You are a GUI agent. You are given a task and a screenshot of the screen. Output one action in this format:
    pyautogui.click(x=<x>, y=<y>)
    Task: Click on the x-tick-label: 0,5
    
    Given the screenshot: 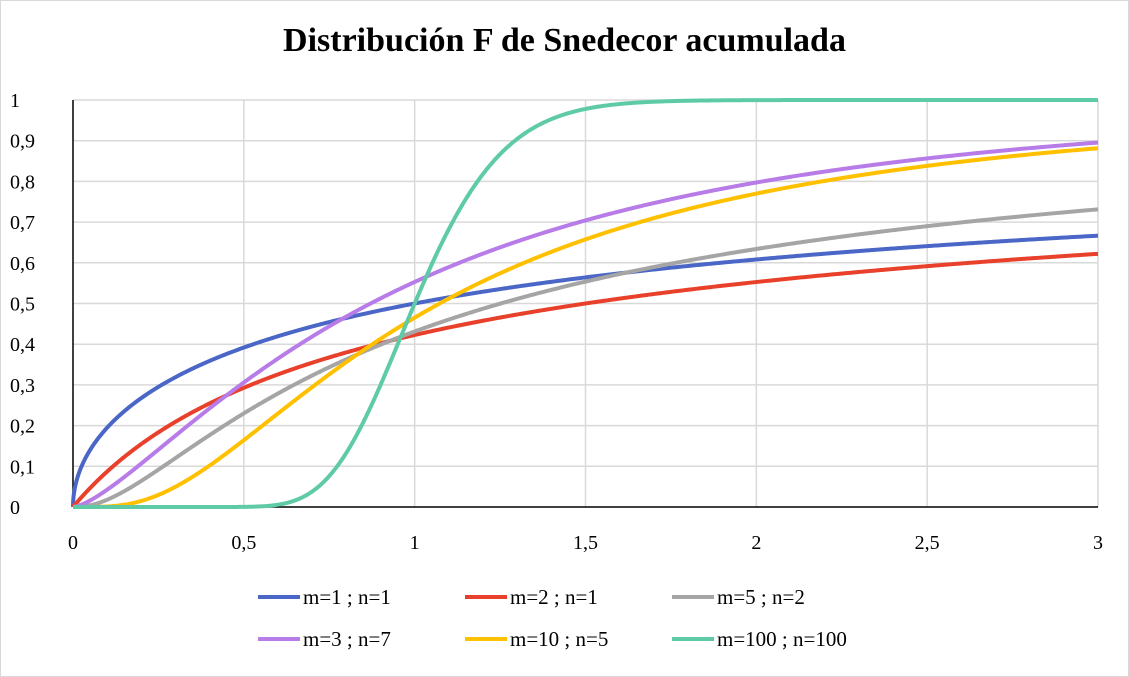 What is the action you would take?
    pyautogui.click(x=243, y=543)
    